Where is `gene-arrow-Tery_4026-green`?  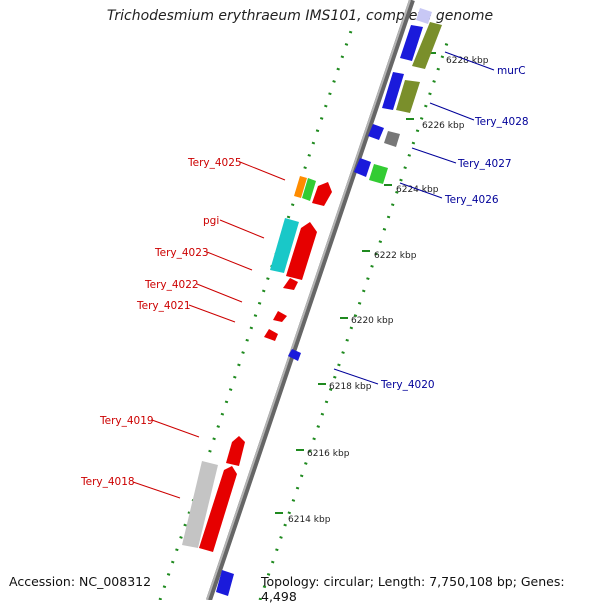
gene-arrow-Tery_4026-green is located at coordinates (378, 174).